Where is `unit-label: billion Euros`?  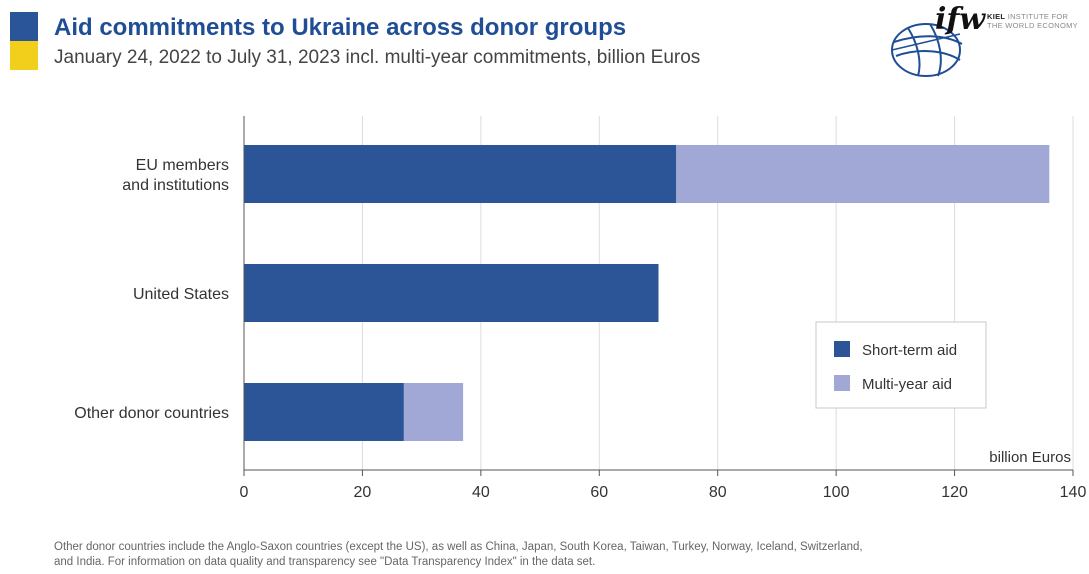 unit-label: billion Euros is located at coordinates (1030, 457).